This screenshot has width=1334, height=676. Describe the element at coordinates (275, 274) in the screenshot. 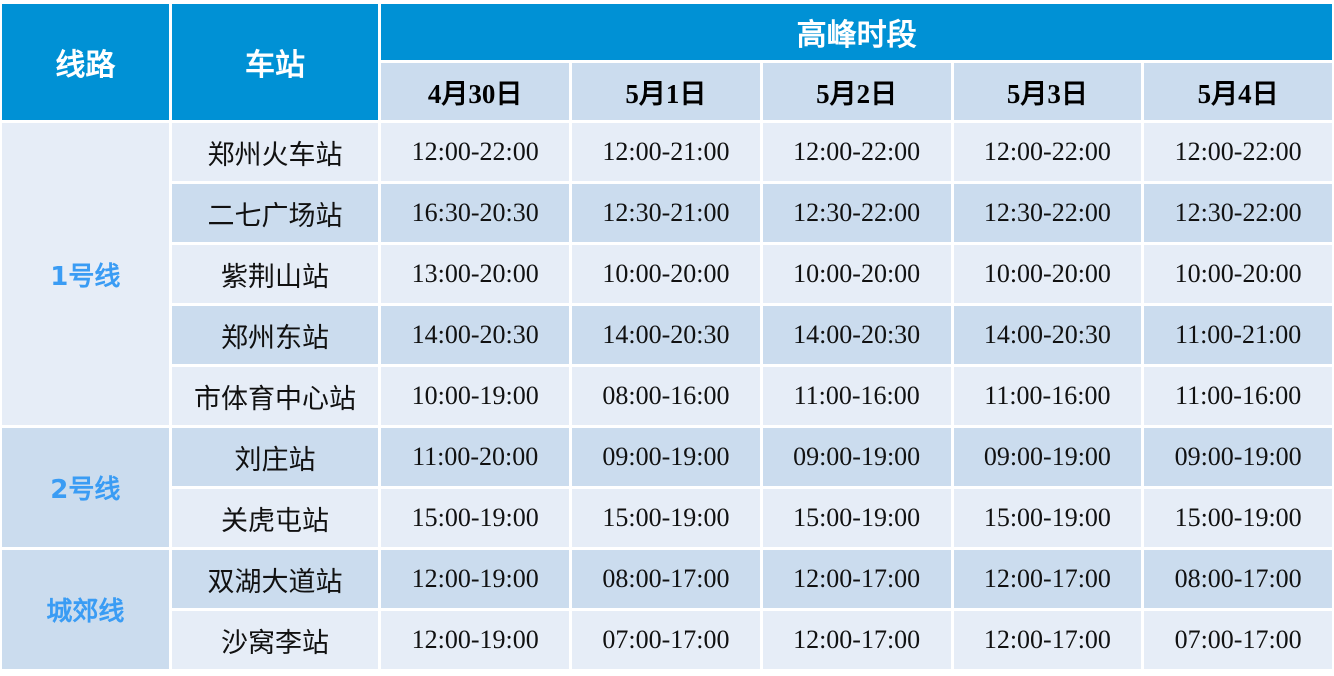

I see `station-cell: 紫荆山站` at that location.